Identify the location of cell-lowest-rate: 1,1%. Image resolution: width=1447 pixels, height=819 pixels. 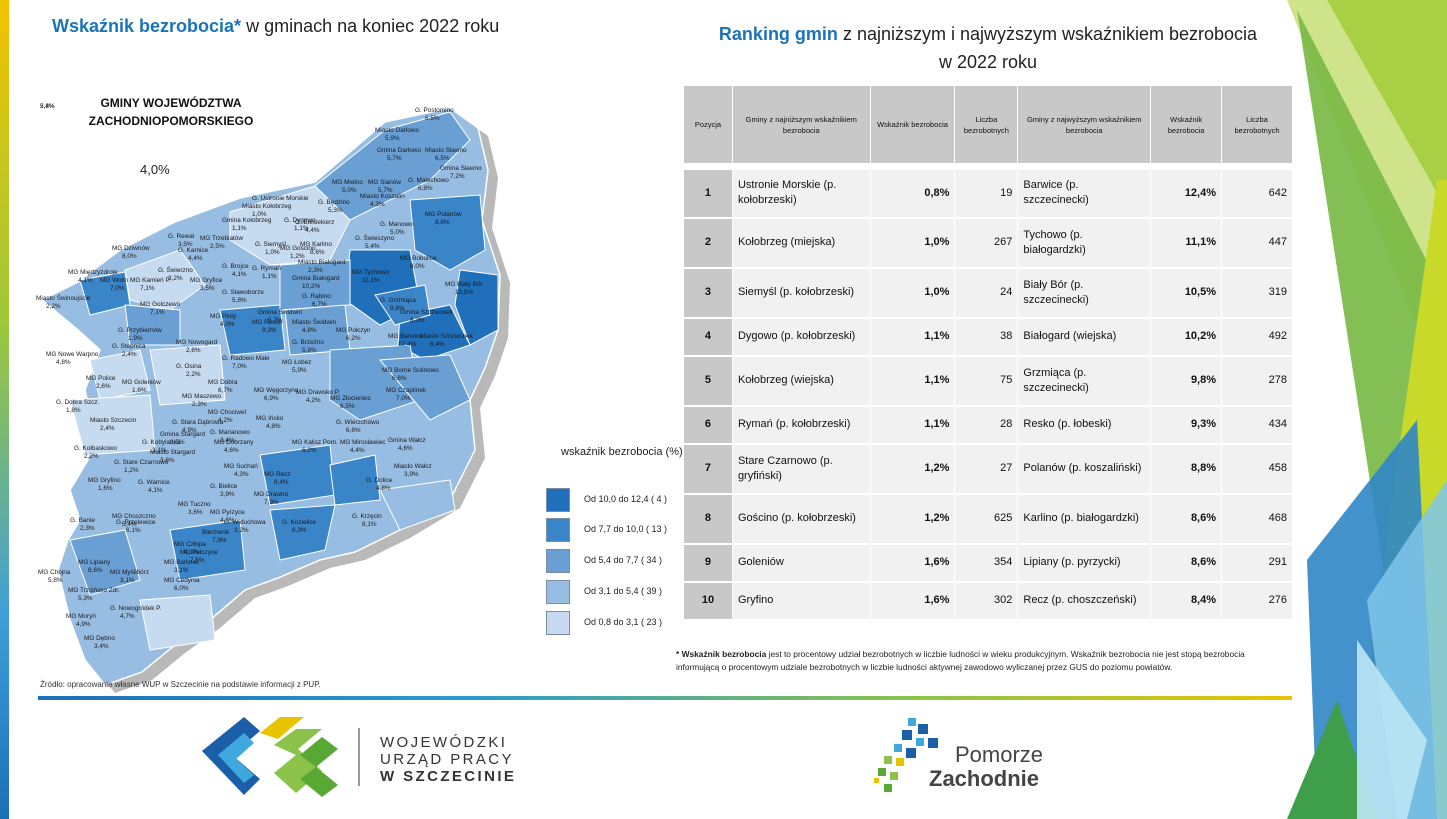
(912, 425).